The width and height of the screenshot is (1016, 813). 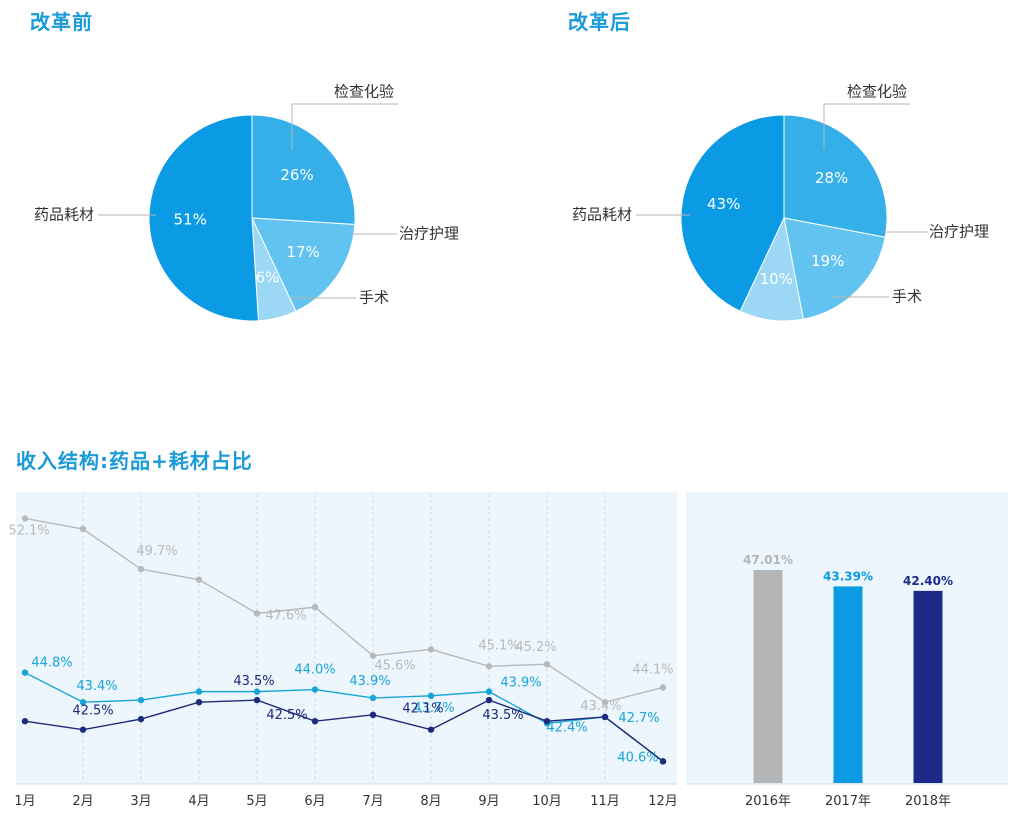 What do you see at coordinates (374, 298) in the screenshot?
I see `pie-before-category-label-2: 手术` at bounding box center [374, 298].